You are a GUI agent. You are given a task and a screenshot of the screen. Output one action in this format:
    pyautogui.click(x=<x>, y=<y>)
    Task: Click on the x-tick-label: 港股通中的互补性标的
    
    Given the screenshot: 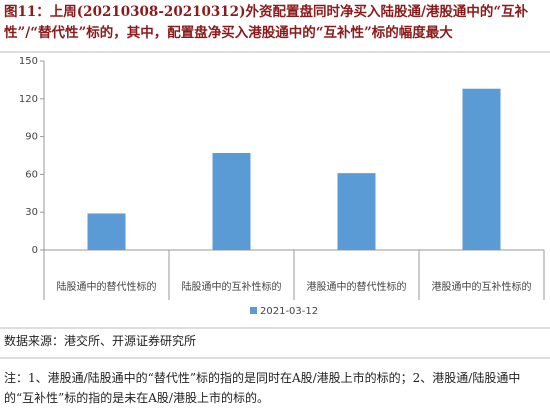 What is the action you would take?
    pyautogui.click(x=482, y=286)
    